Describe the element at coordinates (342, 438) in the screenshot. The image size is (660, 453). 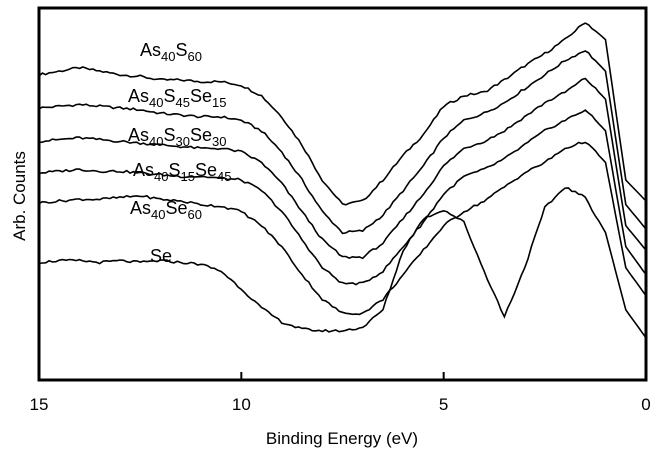
I see `x-axis-title: Binding Energy (eV)` at that location.